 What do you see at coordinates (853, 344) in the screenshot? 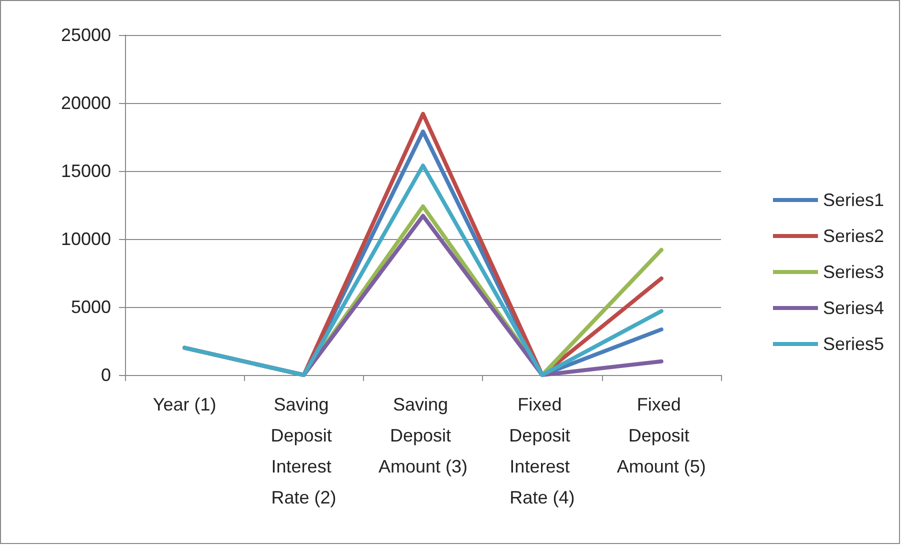
I see `legend-label: Series5` at bounding box center [853, 344].